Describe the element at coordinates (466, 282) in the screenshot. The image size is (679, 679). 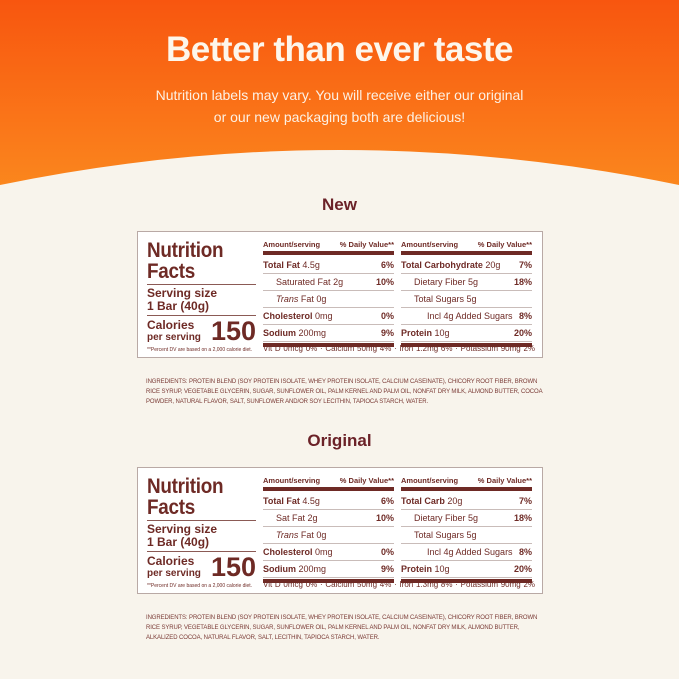
I see `nutrient-row: Dietary Fiber 5g 18%` at that location.